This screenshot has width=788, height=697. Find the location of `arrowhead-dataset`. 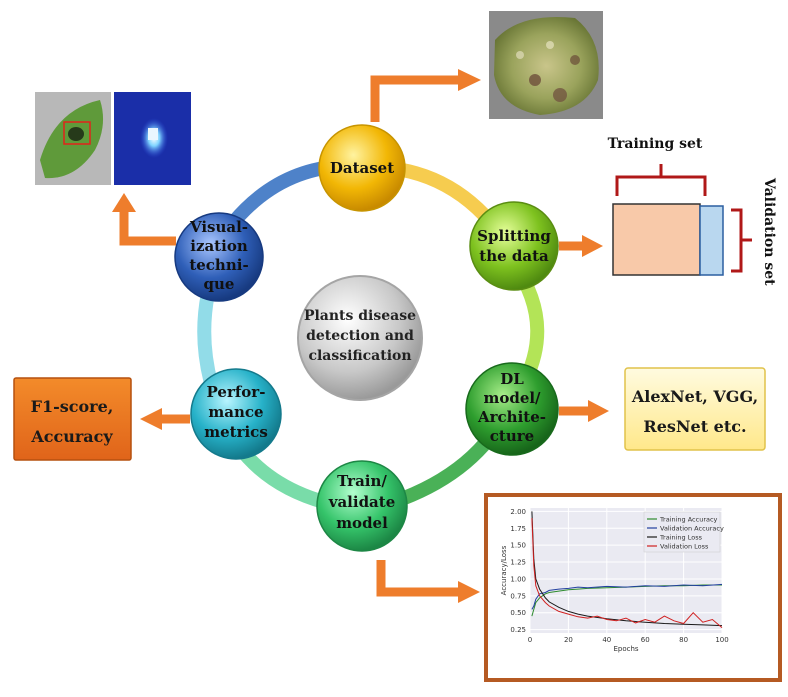

arrowhead-dataset is located at coordinates (469, 80).